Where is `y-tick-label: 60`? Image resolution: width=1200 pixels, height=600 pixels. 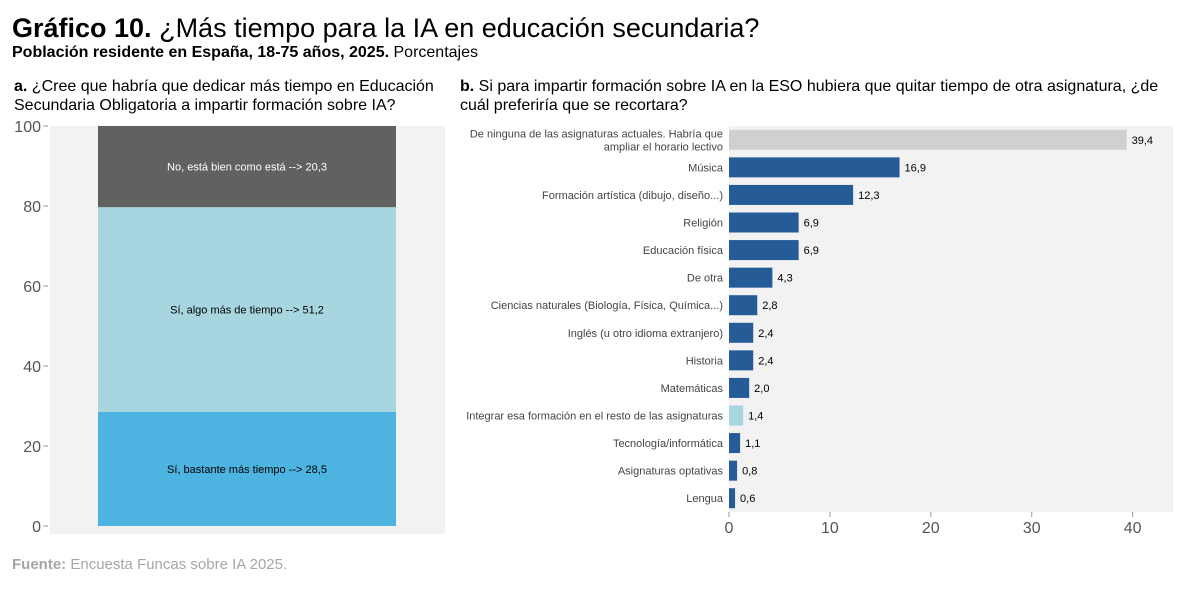
y-tick-label: 60 is located at coordinates (32, 287).